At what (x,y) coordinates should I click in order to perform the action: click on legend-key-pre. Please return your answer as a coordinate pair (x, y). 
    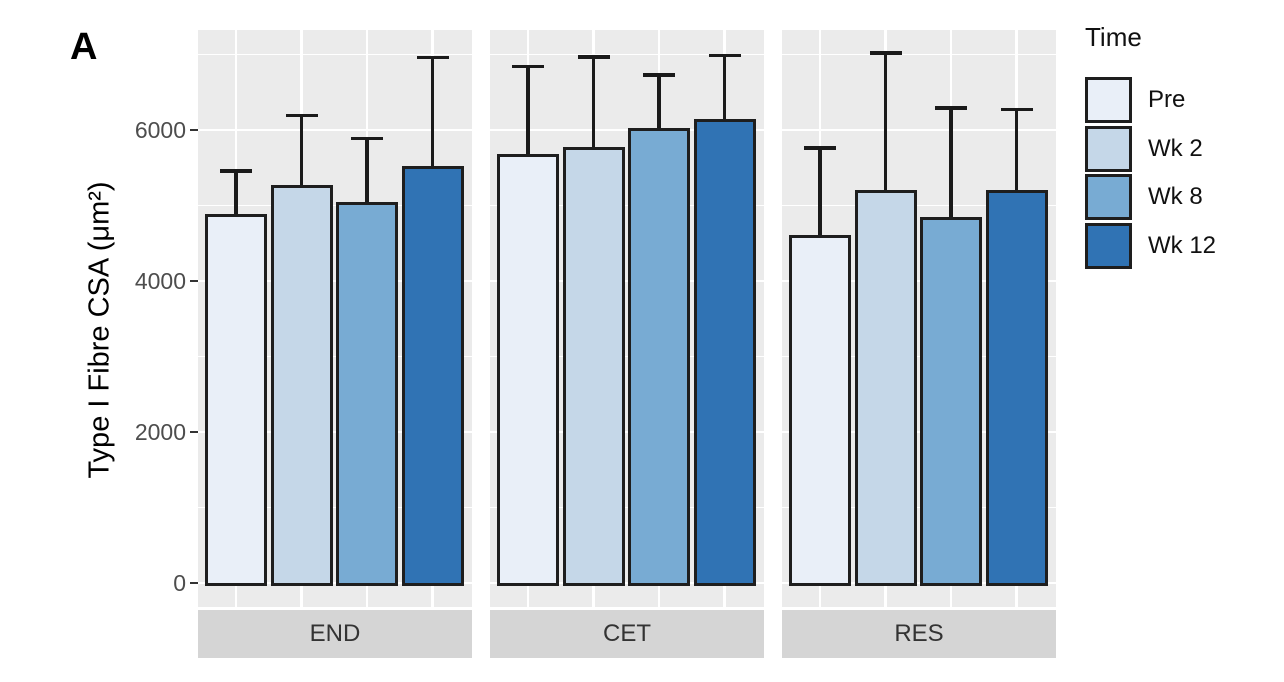
    Looking at the image, I should click on (1108, 100).